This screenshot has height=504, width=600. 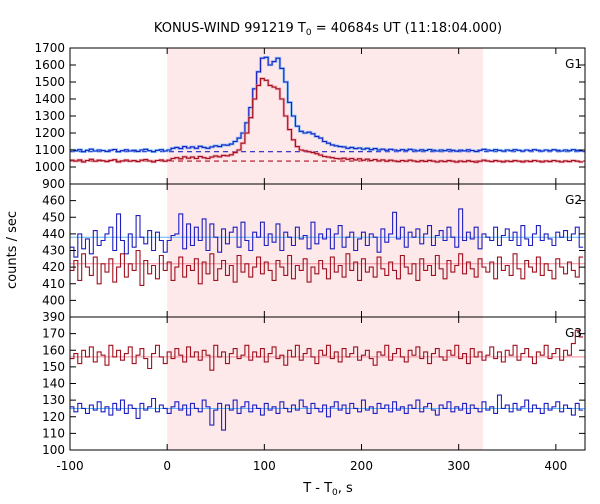 I want to click on x-tick-label: 200, so click(x=361, y=466).